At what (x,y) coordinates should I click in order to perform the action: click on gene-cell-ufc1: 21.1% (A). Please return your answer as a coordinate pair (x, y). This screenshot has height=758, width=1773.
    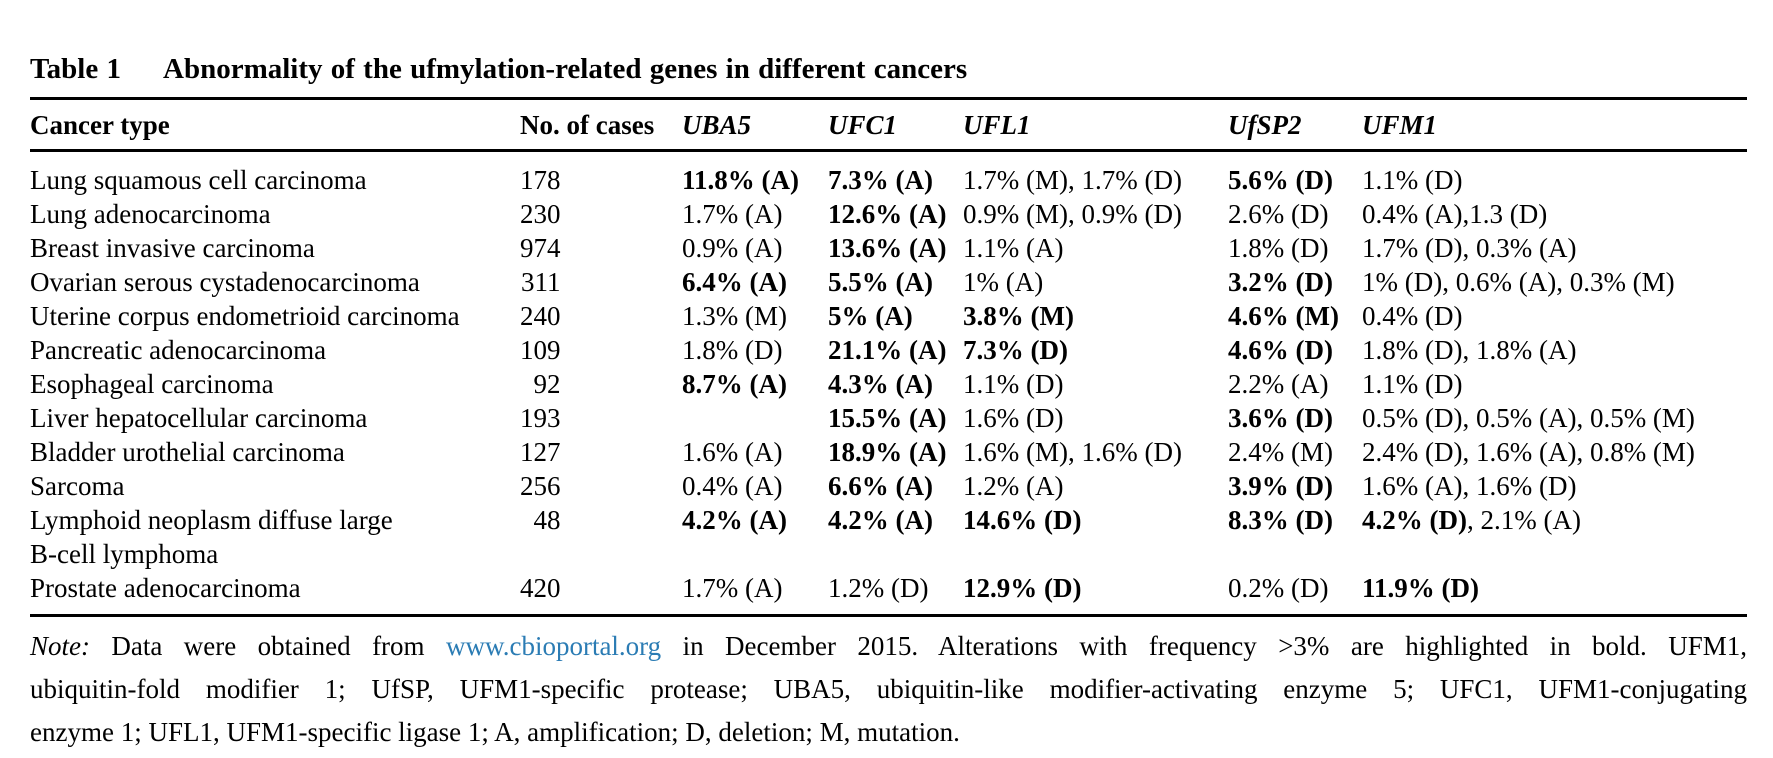
    Looking at the image, I should click on (887, 350).